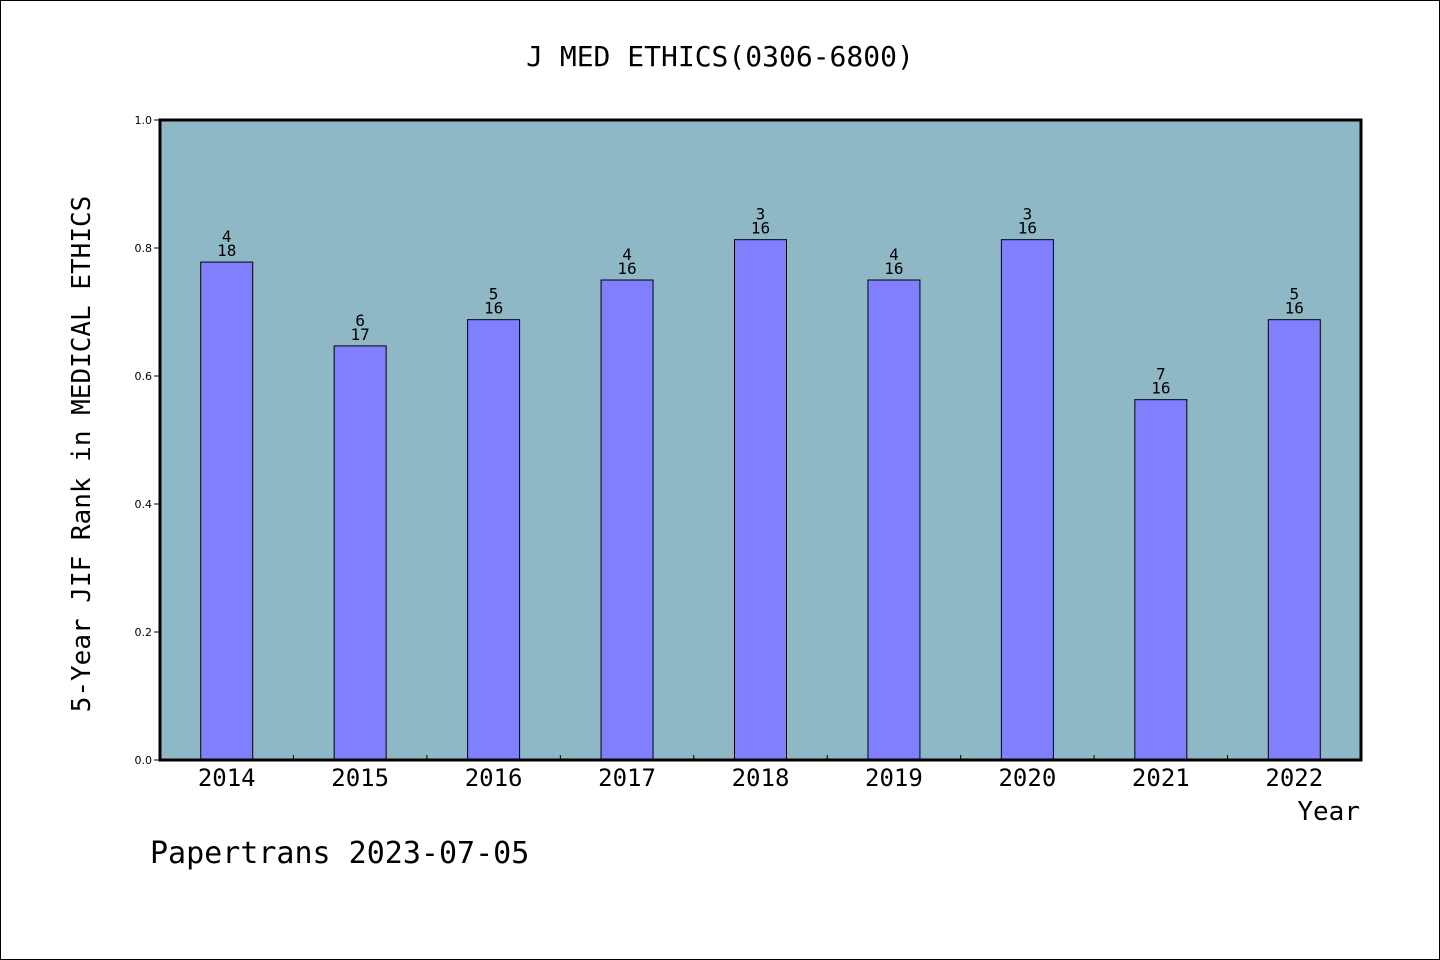 The image size is (1440, 960). Describe the element at coordinates (227, 778) in the screenshot. I see `x-tick-label: 2014` at that location.